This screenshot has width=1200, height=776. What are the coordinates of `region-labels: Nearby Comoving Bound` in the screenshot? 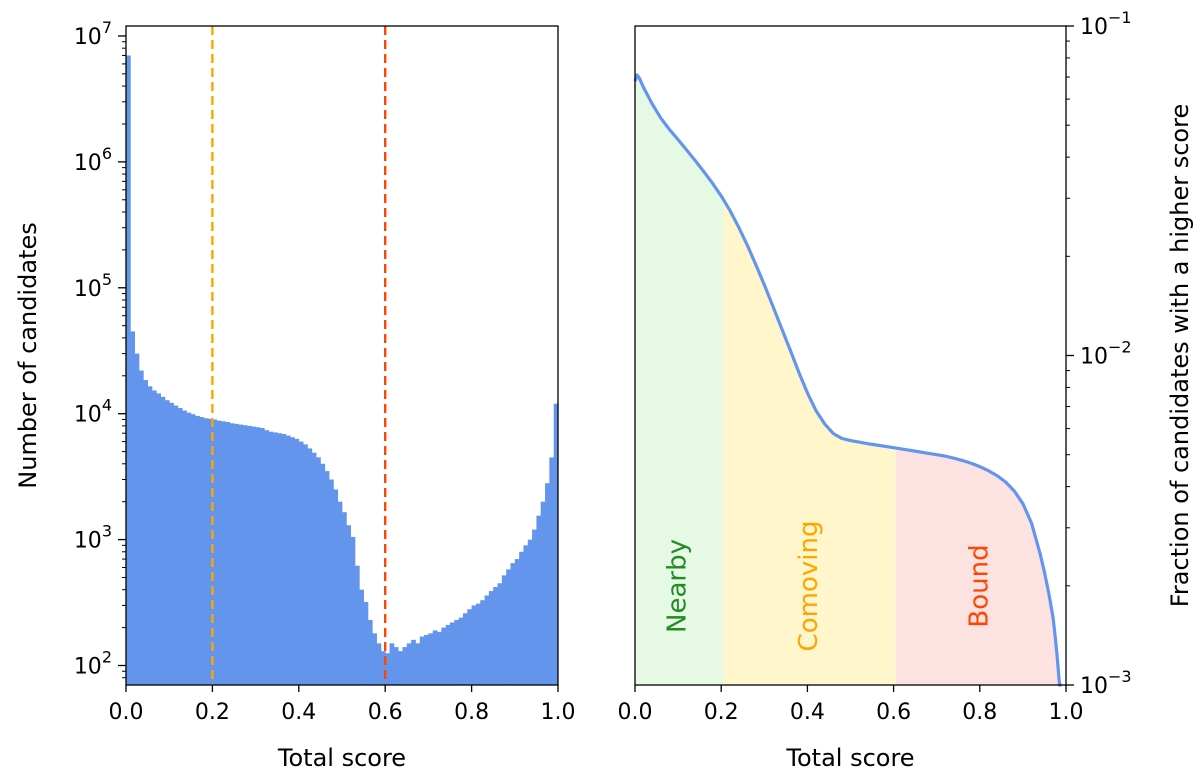 It's located at (829, 586).